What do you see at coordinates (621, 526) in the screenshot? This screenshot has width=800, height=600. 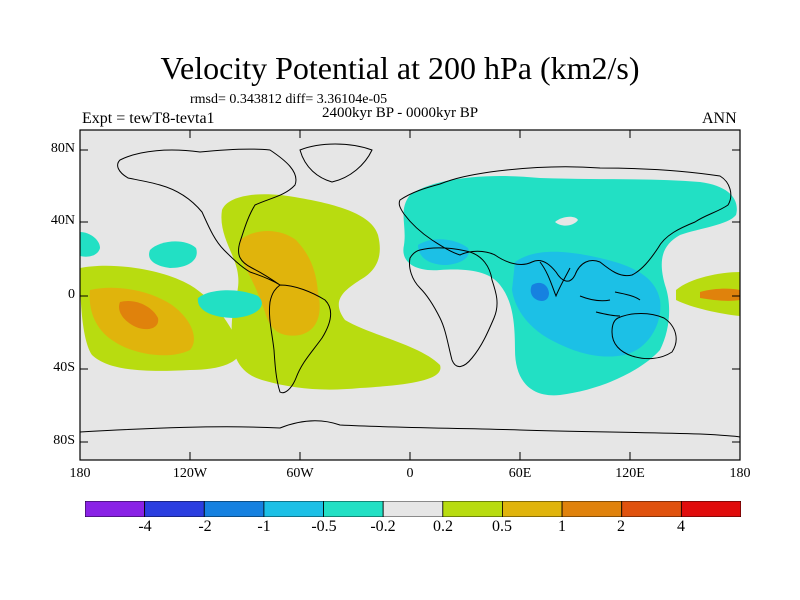 I see `colorbar-label: 2` at bounding box center [621, 526].